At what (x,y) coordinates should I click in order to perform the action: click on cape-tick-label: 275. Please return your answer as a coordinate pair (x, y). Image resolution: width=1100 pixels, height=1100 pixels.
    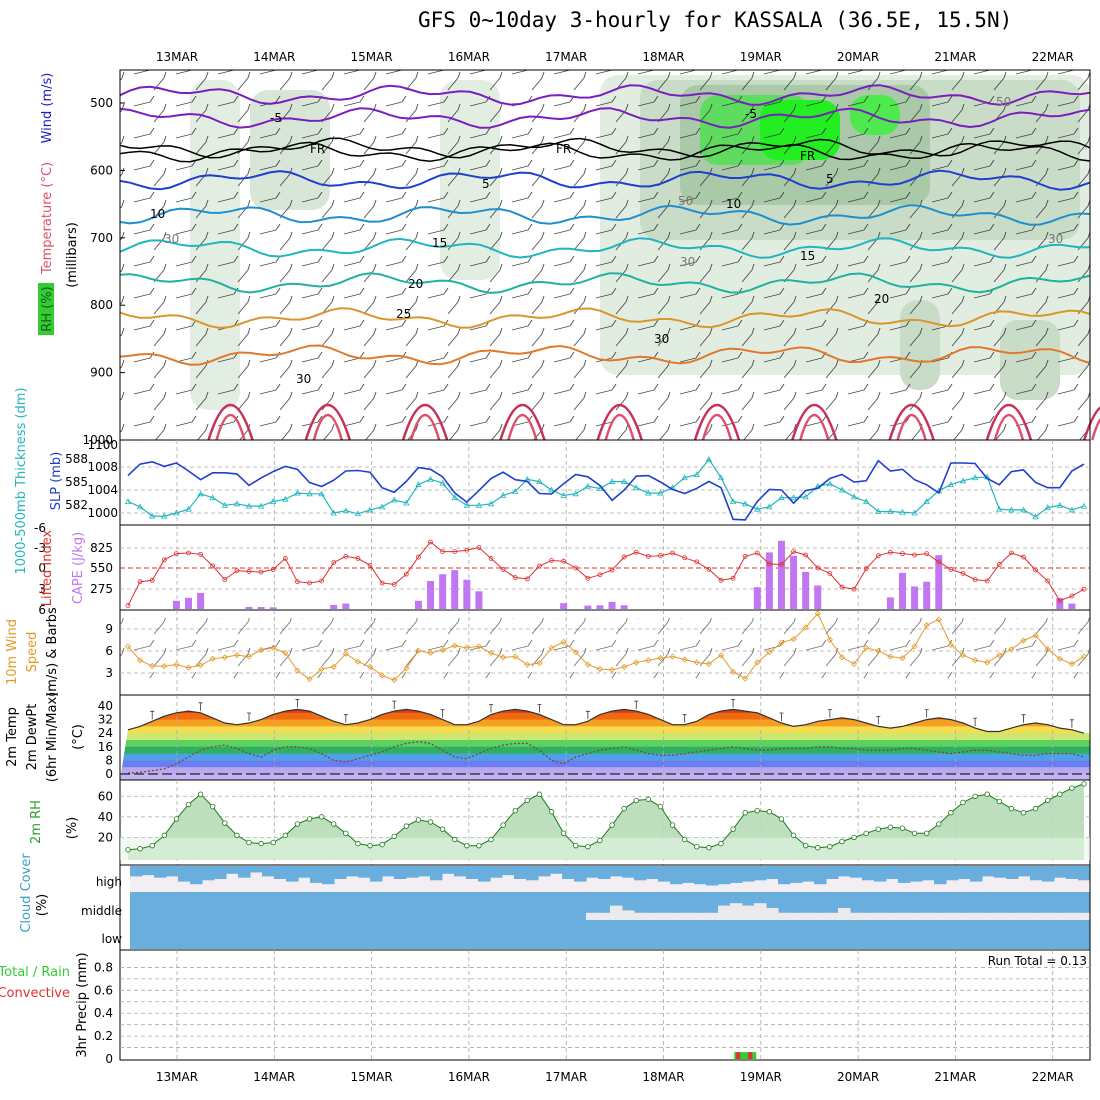
    Looking at the image, I should click on (101, 589).